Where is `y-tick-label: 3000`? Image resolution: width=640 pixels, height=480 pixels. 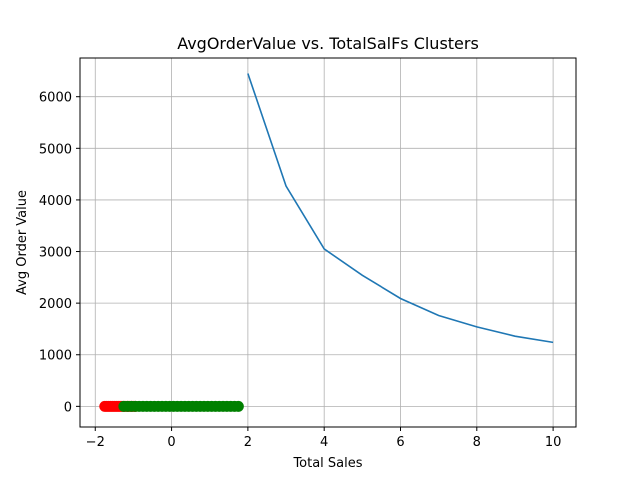
y-tick-label: 3000 is located at coordinates (55, 253).